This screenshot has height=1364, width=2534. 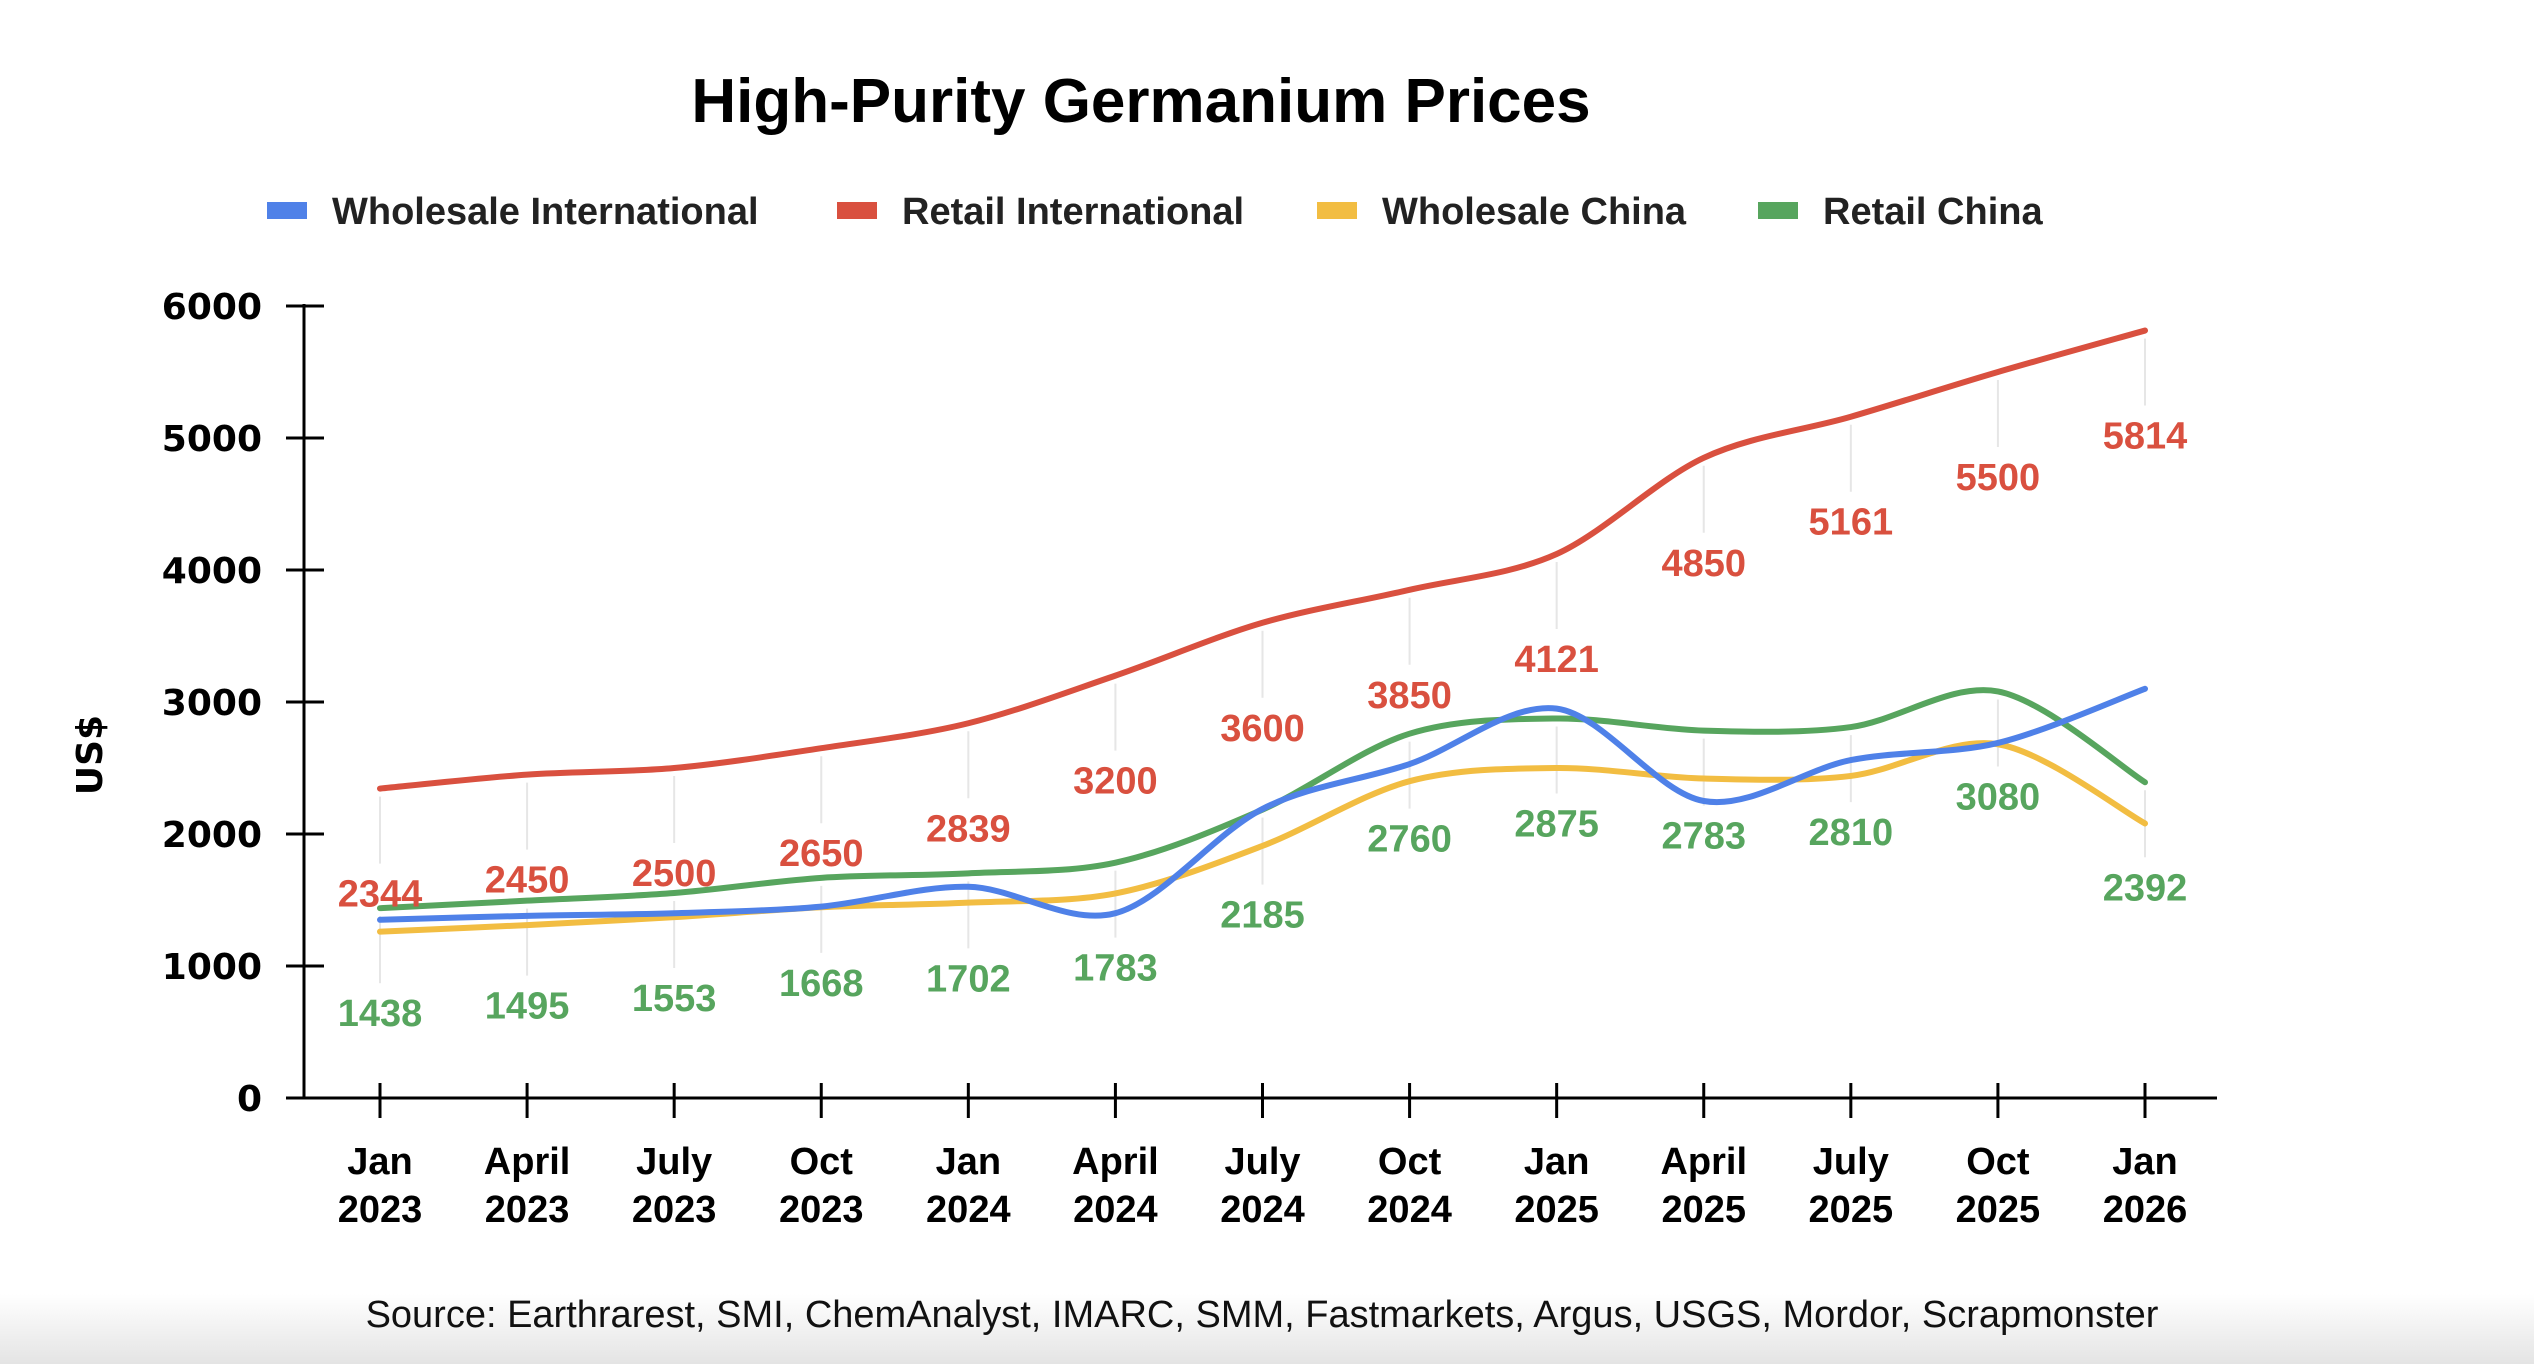 What do you see at coordinates (1409, 840) in the screenshot?
I see `data-label-retail-china: 2760` at bounding box center [1409, 840].